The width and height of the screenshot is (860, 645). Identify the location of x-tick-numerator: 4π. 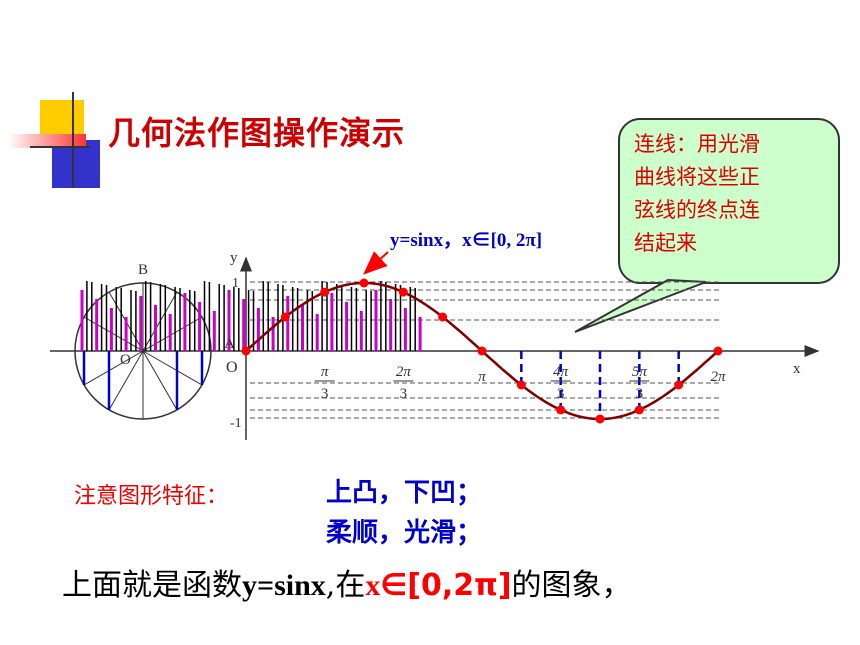
(561, 372).